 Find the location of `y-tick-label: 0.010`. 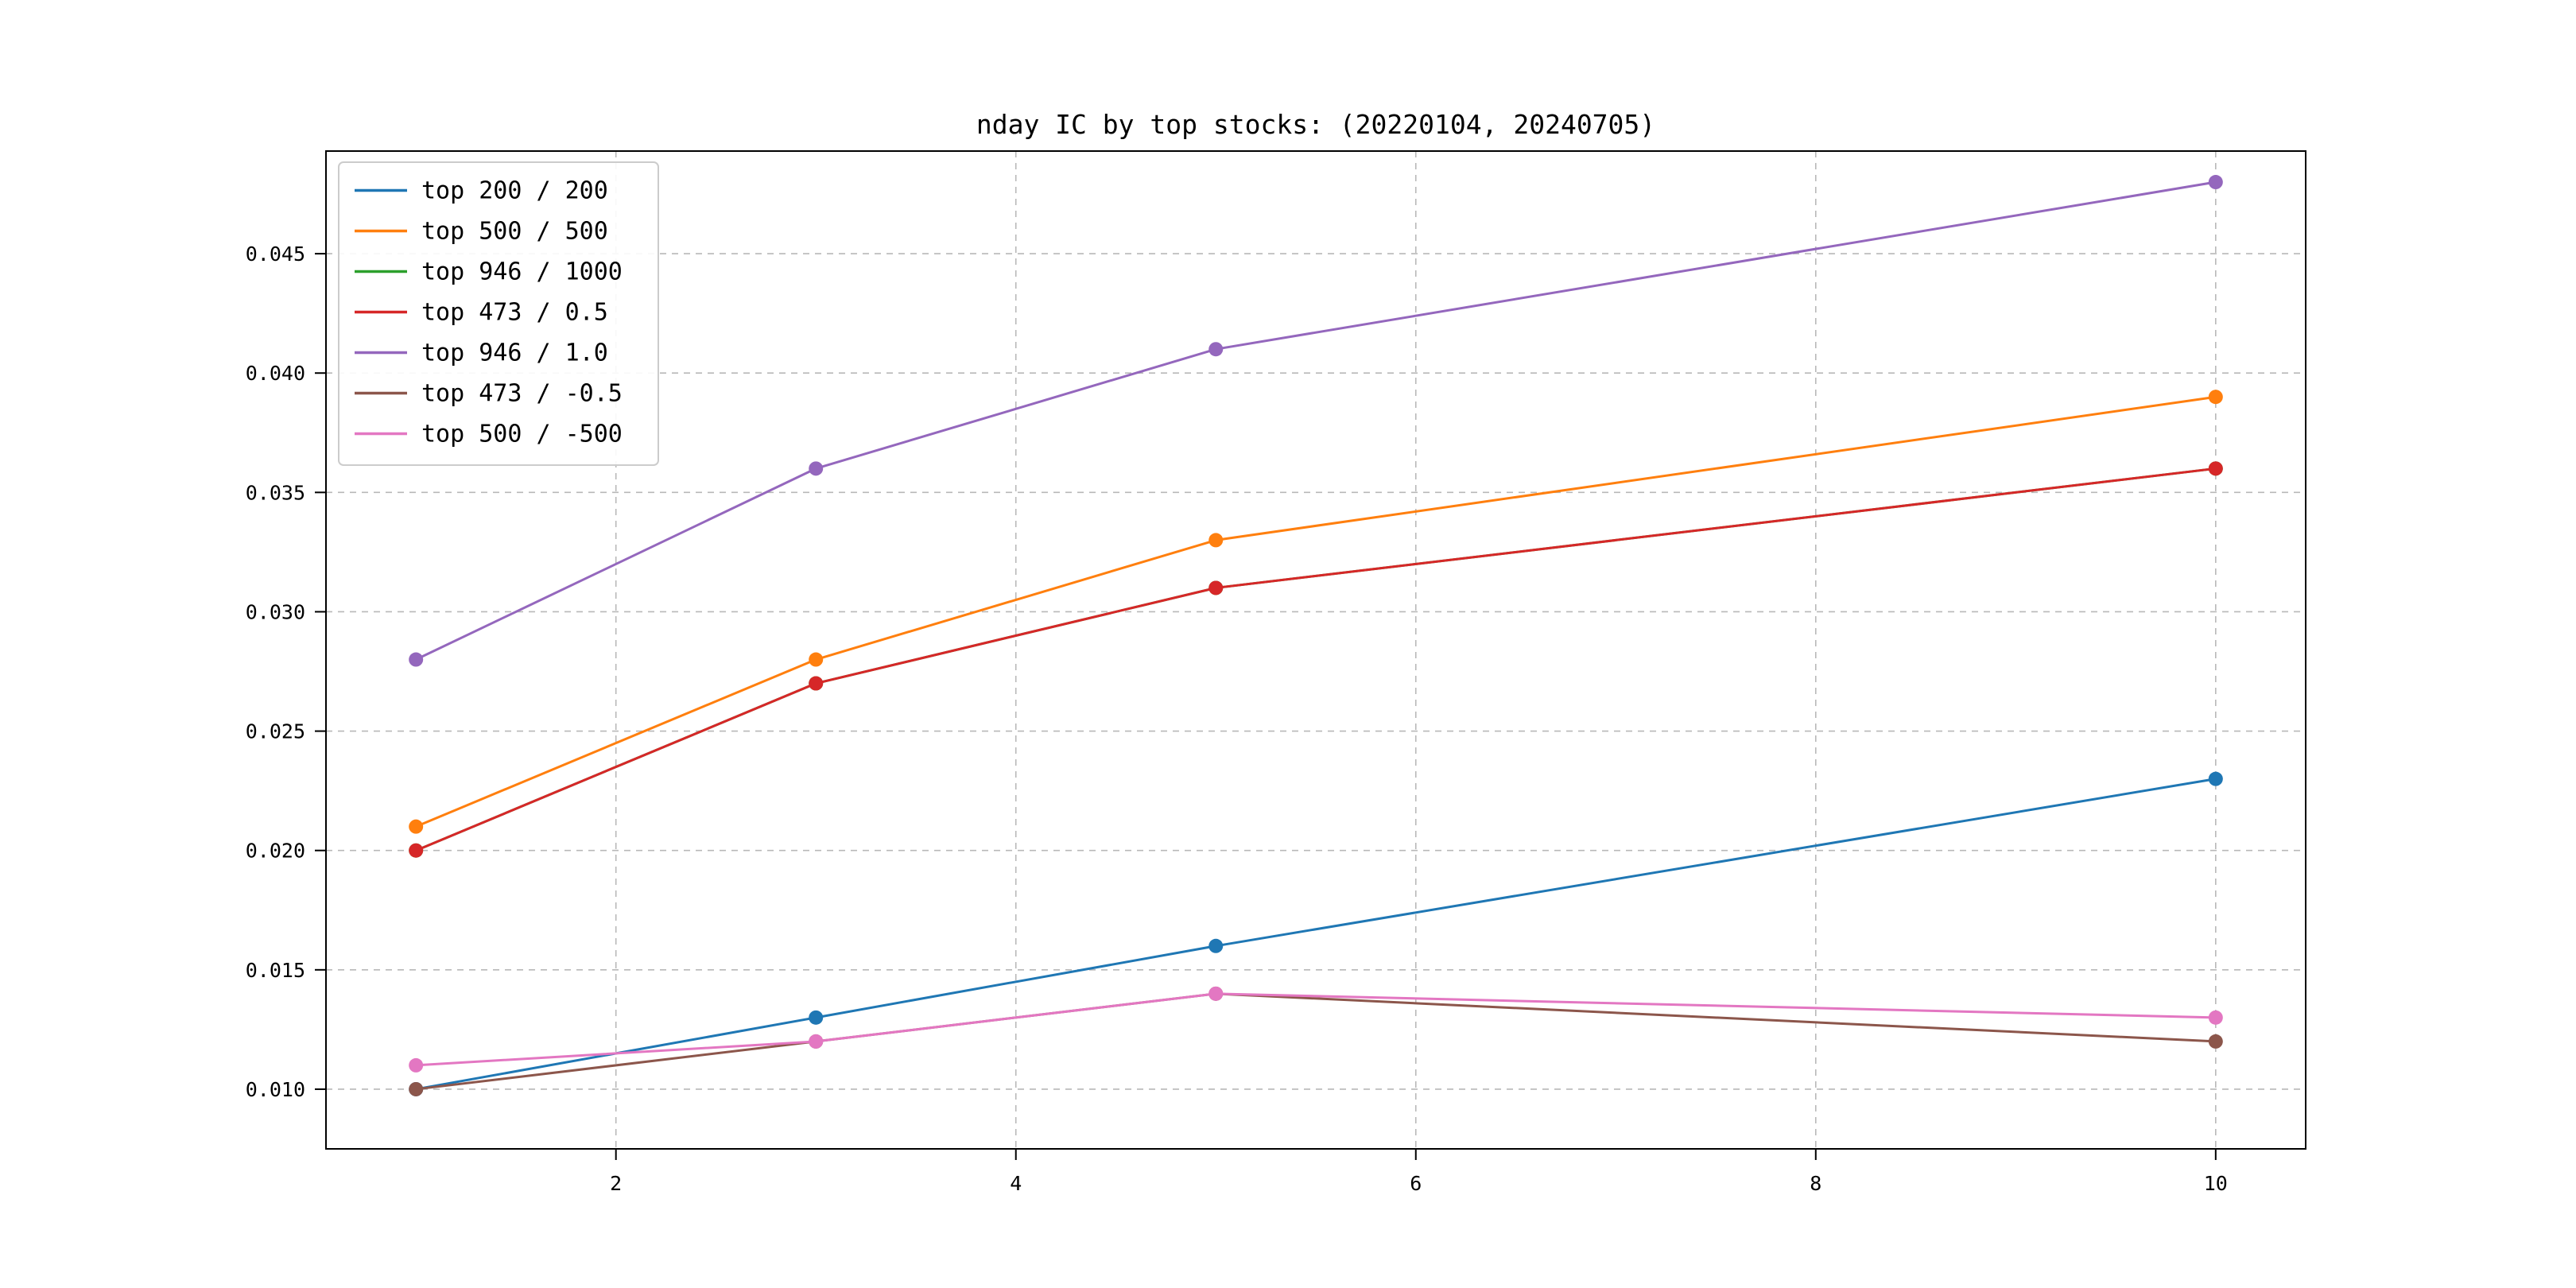

y-tick-label: 0.010 is located at coordinates (275, 1089).